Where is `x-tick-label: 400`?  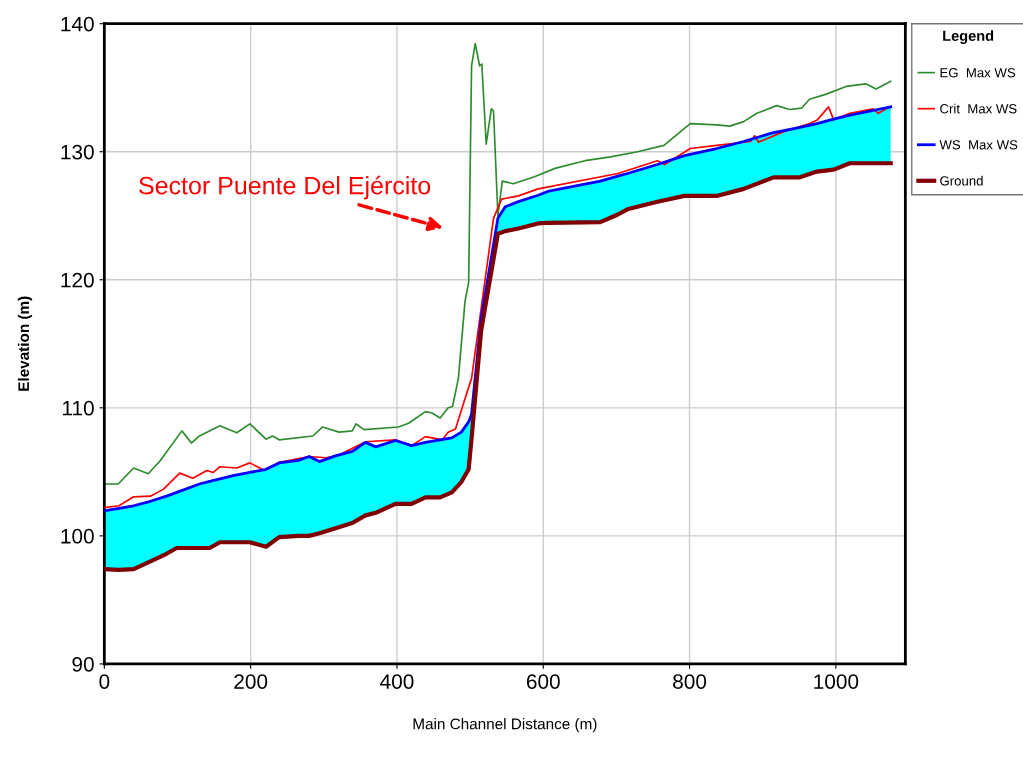
x-tick-label: 400 is located at coordinates (397, 681).